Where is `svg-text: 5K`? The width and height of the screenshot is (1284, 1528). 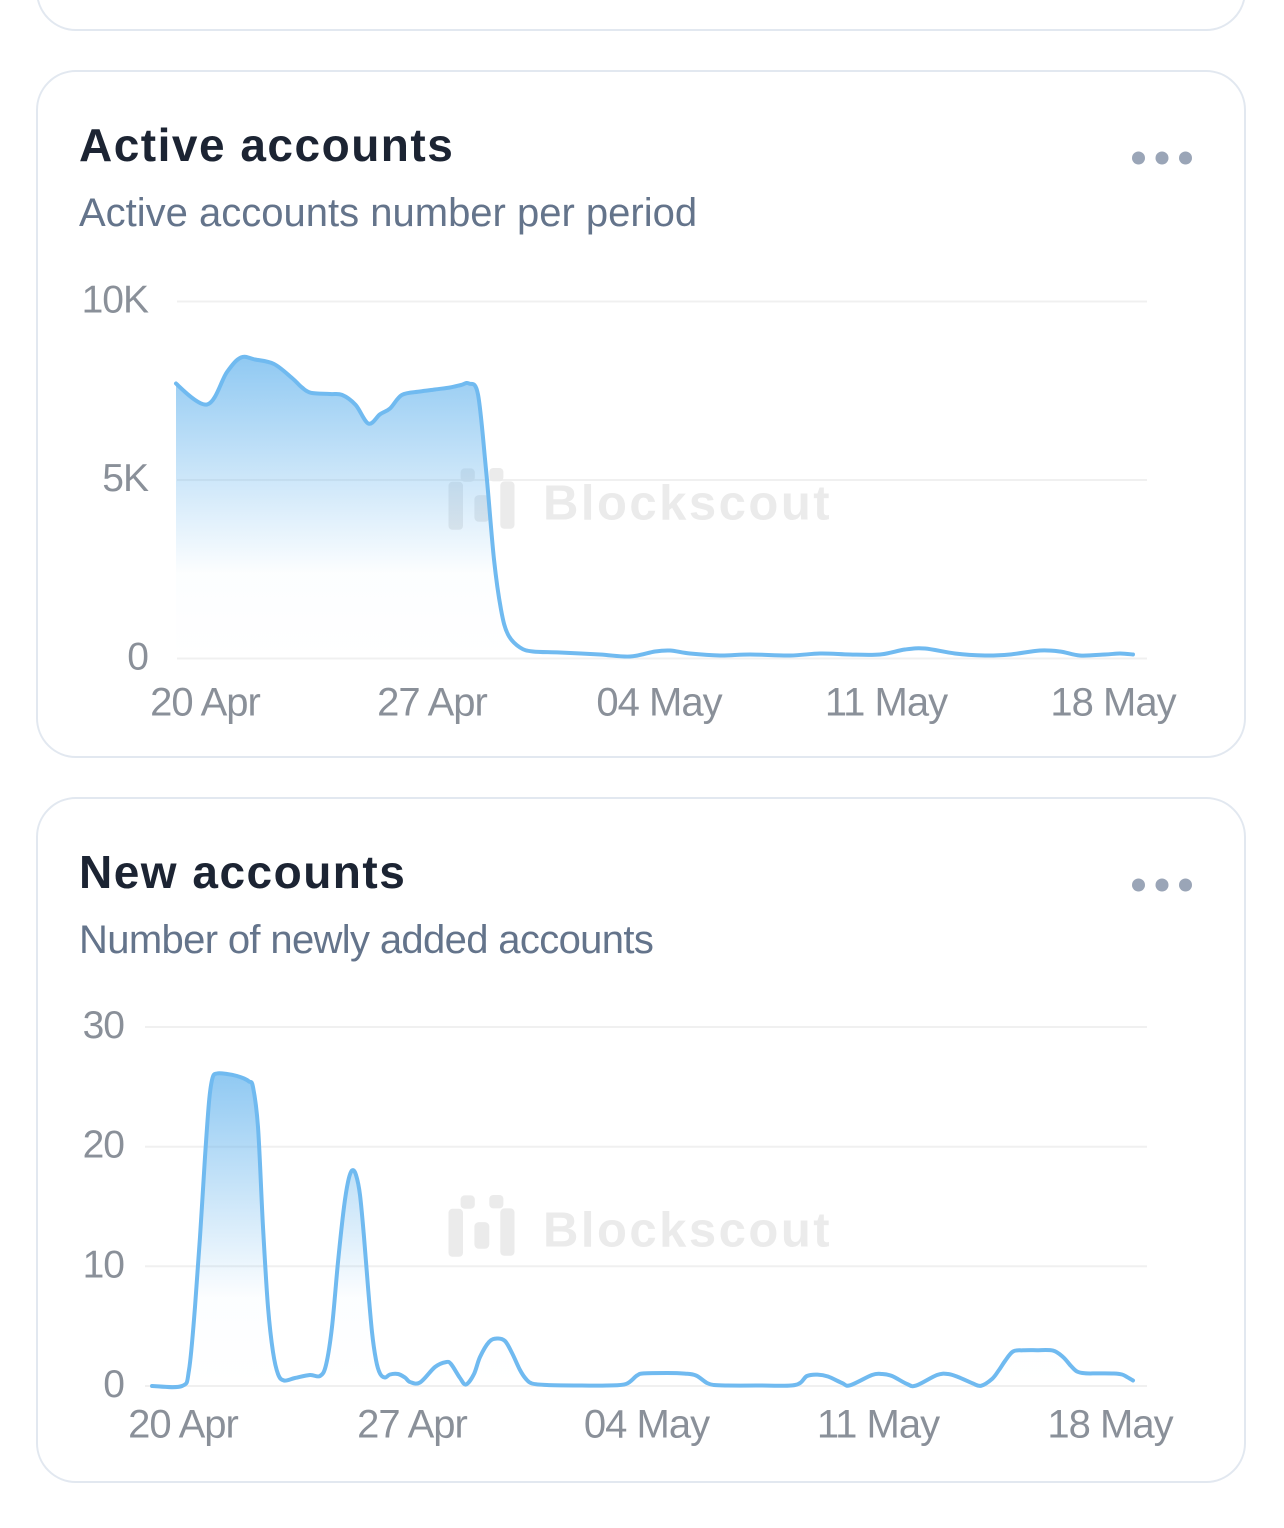
svg-text: 5K is located at coordinates (125, 478).